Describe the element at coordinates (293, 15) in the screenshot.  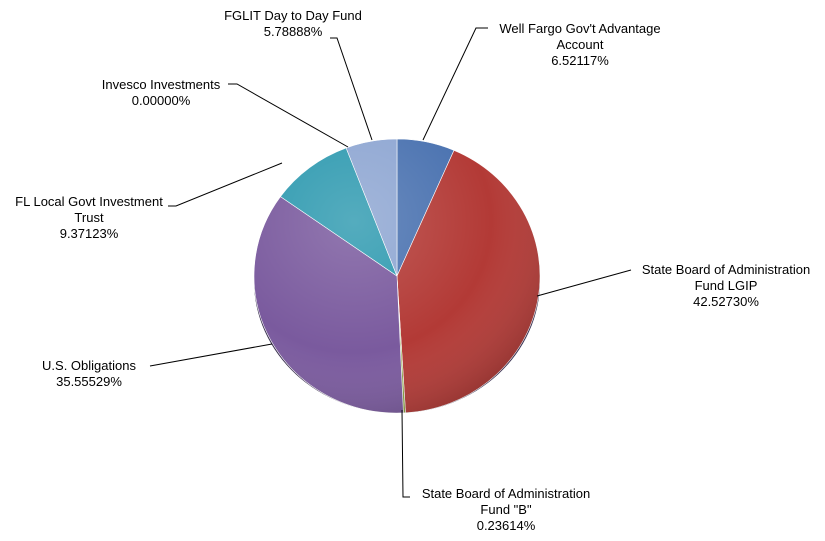
I see `slice-name-line: FGLIT Day to Day Fund` at that location.